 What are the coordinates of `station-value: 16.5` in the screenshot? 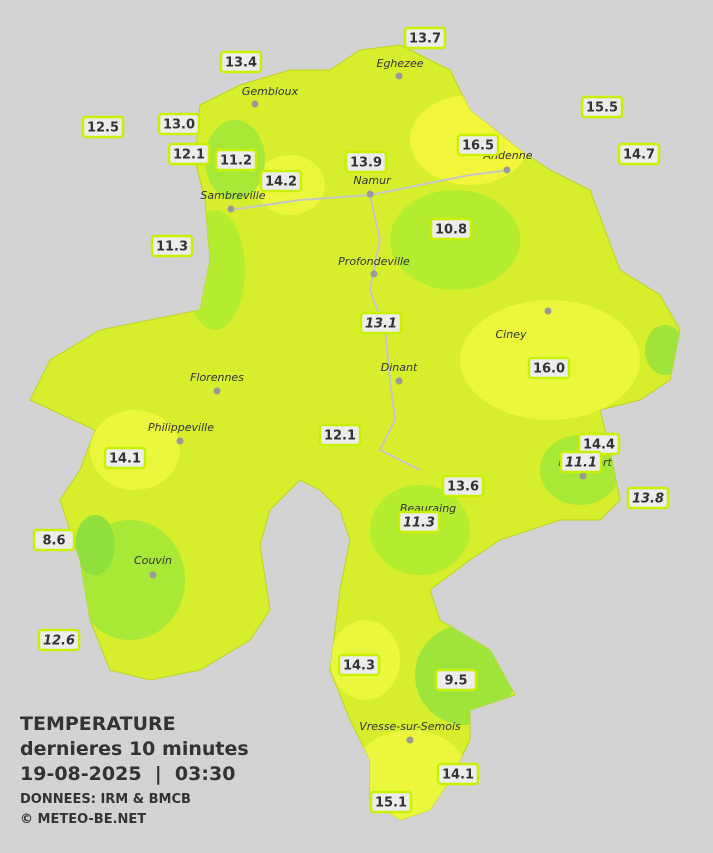 It's located at (478, 146).